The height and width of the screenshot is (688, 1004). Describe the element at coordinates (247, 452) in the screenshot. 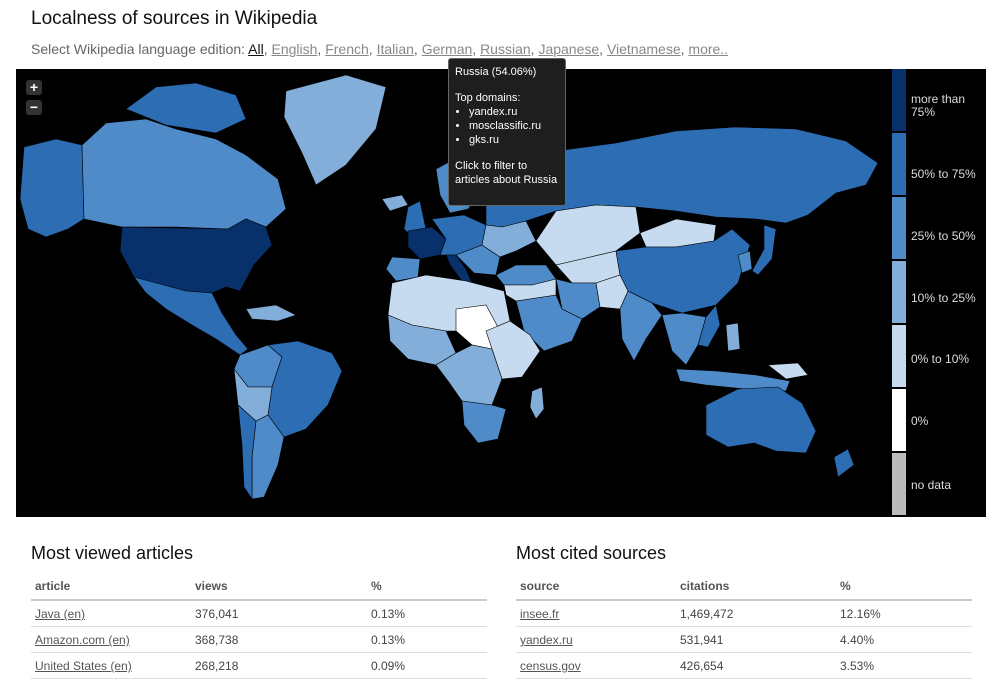

I see `region-chile` at that location.